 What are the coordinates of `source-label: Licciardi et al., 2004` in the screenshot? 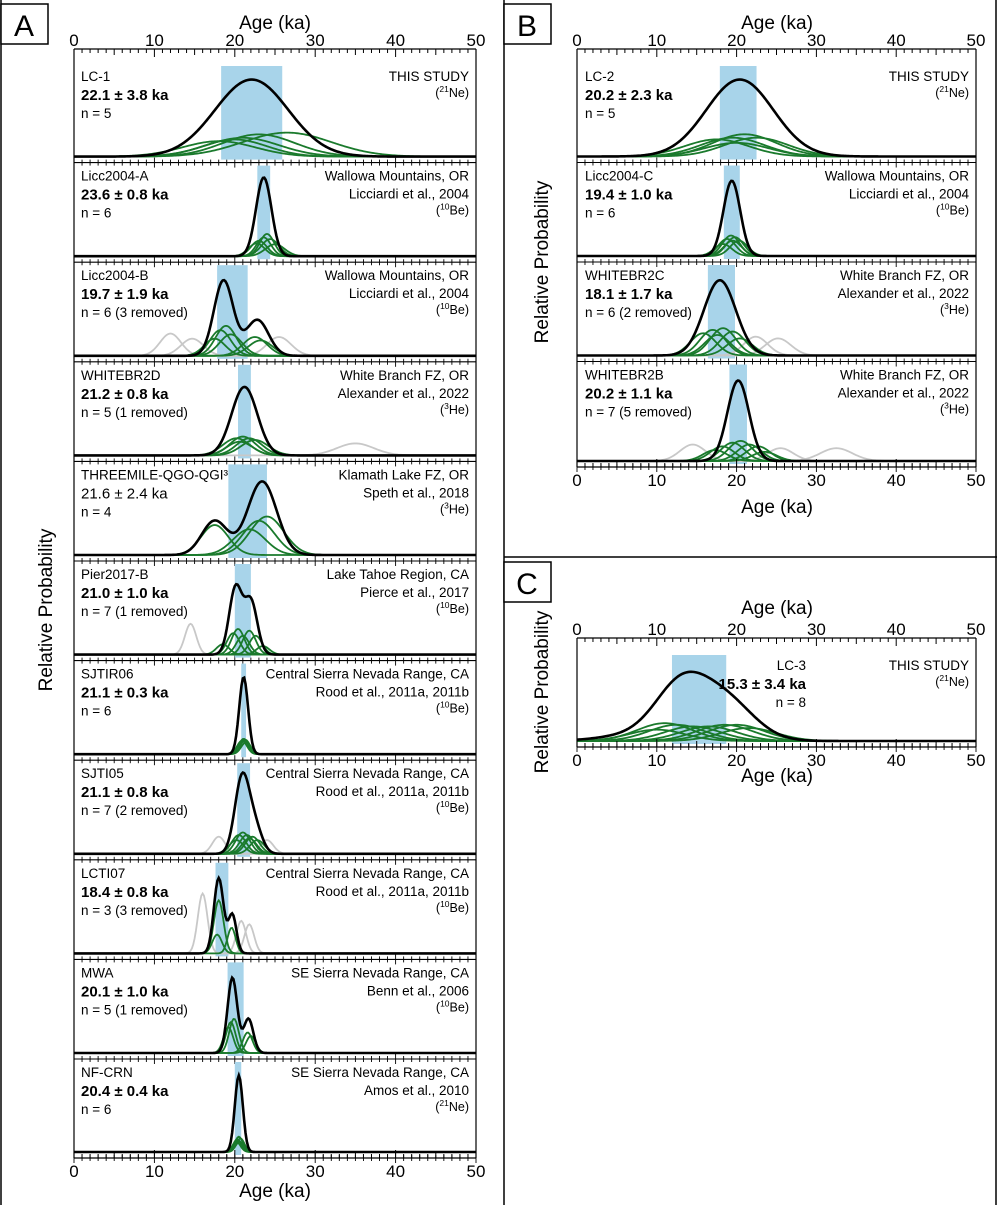 It's located at (409, 194).